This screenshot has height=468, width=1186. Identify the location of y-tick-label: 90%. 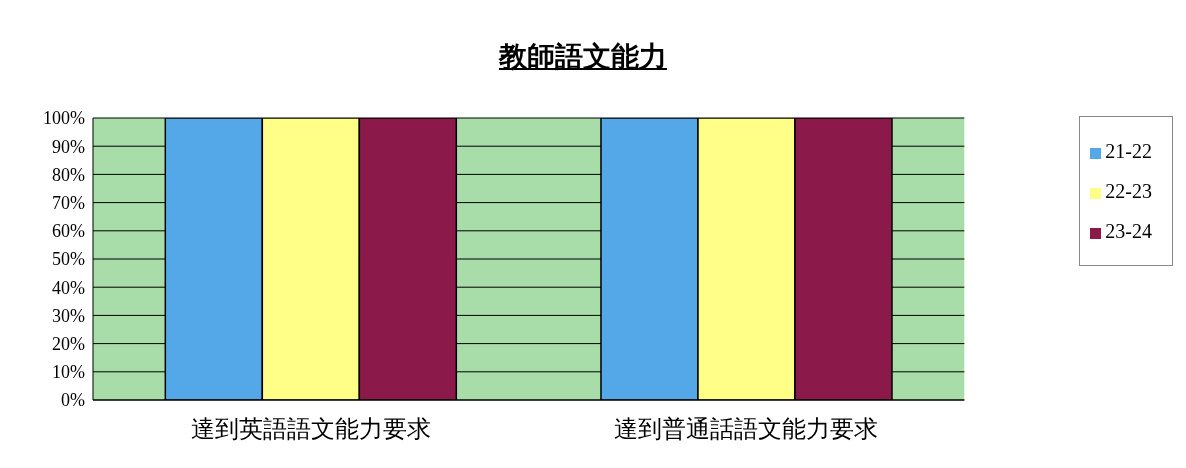
(68, 146).